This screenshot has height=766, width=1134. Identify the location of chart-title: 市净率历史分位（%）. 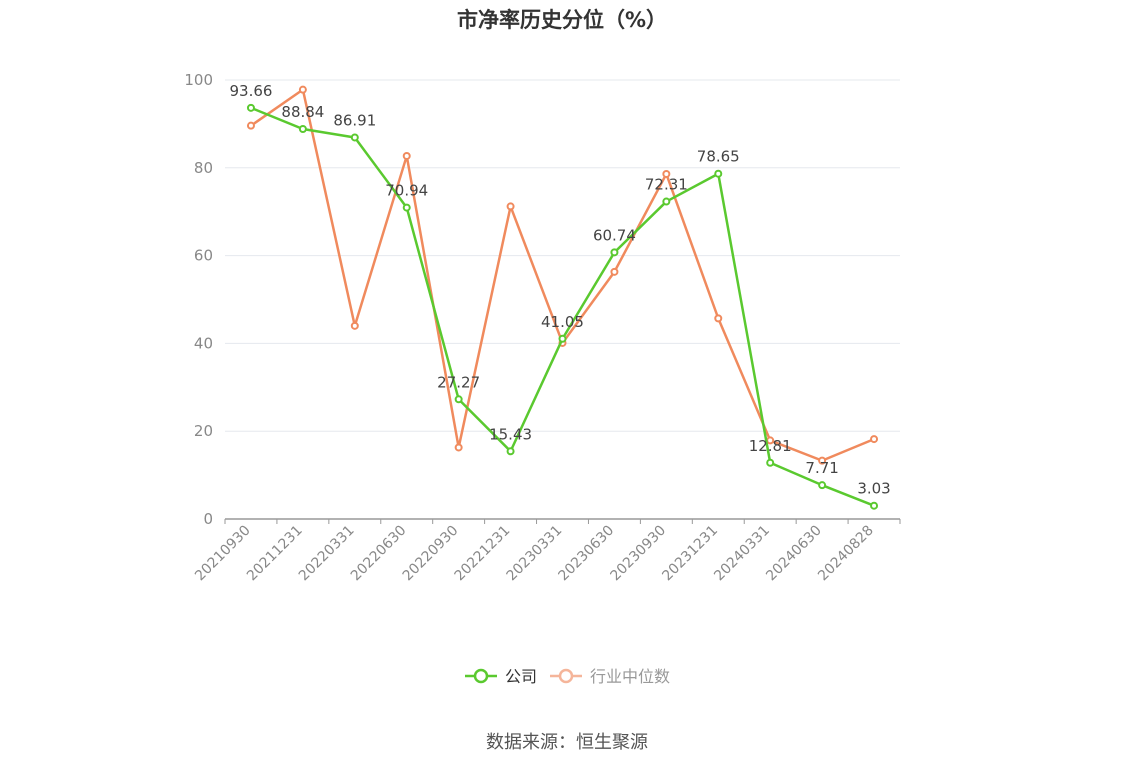
(562, 20).